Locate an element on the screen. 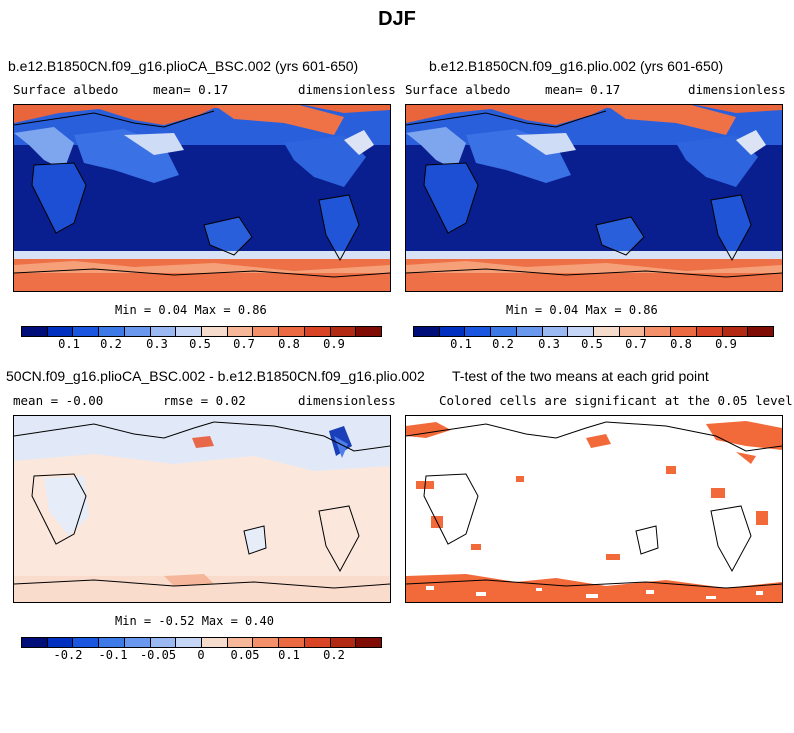 The width and height of the screenshot is (794, 733). panel2-colorbar is located at coordinates (593, 331).